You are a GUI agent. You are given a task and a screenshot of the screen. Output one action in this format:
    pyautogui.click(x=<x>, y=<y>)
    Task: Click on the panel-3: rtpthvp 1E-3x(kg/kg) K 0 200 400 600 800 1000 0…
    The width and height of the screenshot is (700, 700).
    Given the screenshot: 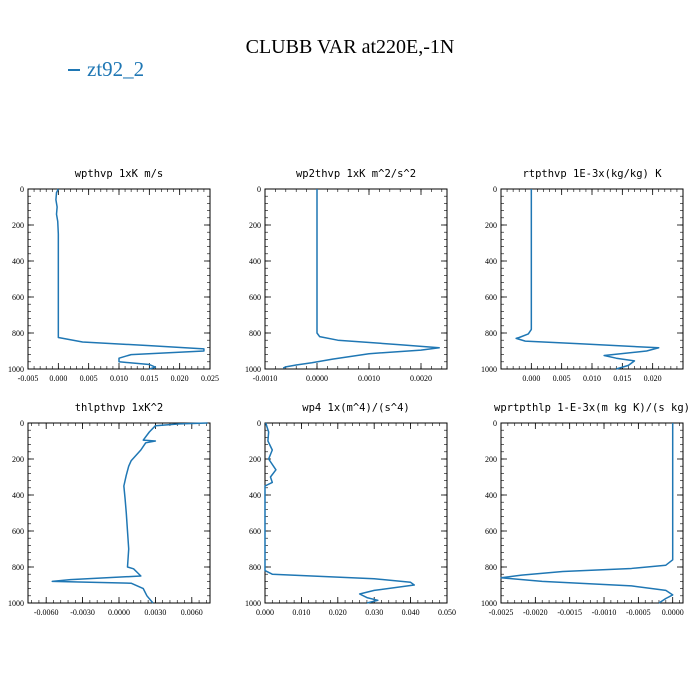 What is the action you would take?
    pyautogui.click(x=582, y=275)
    